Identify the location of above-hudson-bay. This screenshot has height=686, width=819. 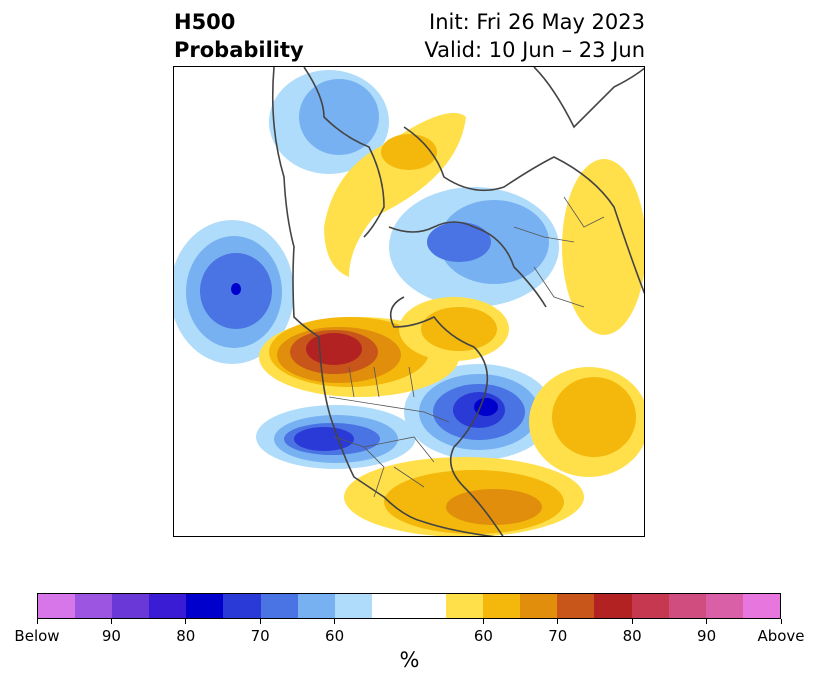
(454, 329).